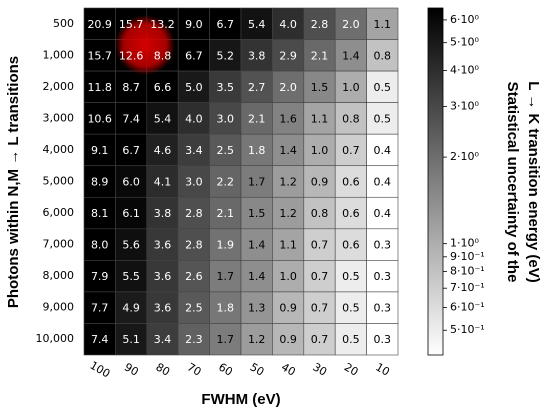  I want to click on cell-label: 1.6, so click(288, 118).